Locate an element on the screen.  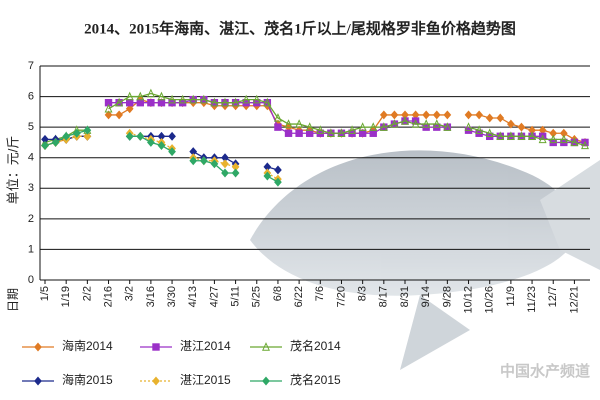
y-tick-label: 5 is located at coordinates (31, 127).